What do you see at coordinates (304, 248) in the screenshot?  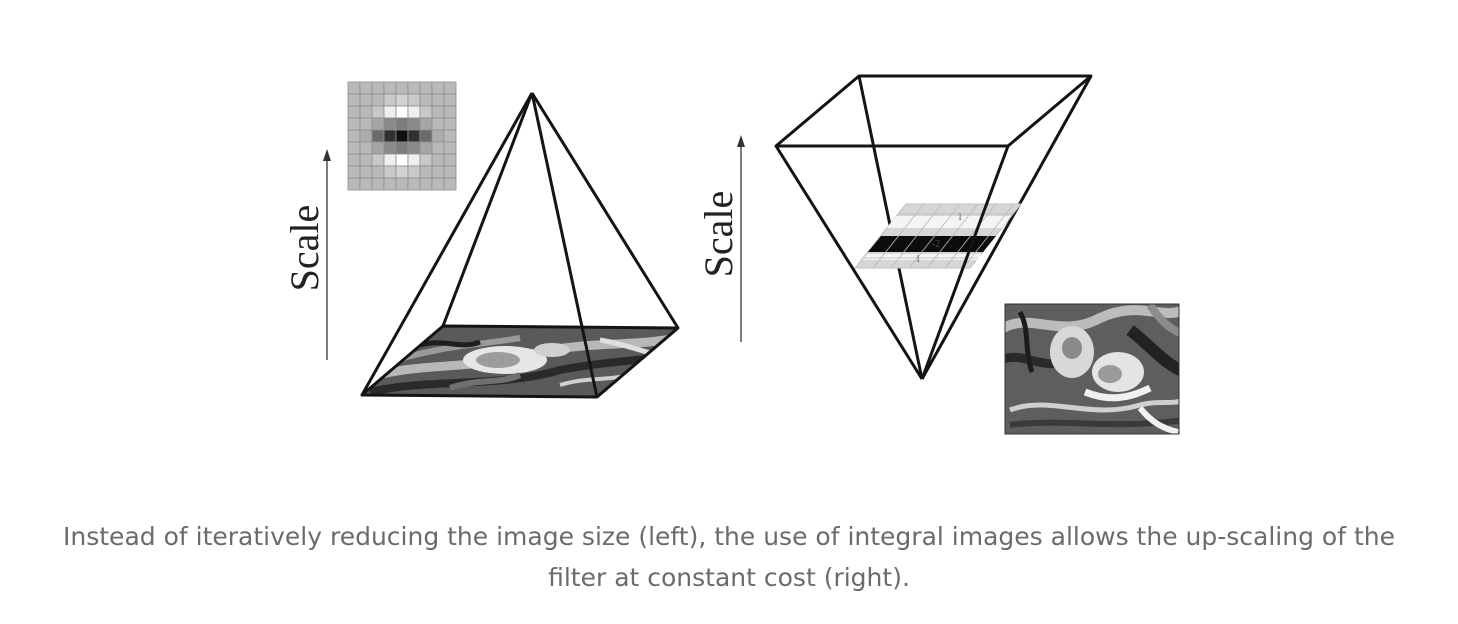 I see `left-scale-label: Scale` at bounding box center [304, 248].